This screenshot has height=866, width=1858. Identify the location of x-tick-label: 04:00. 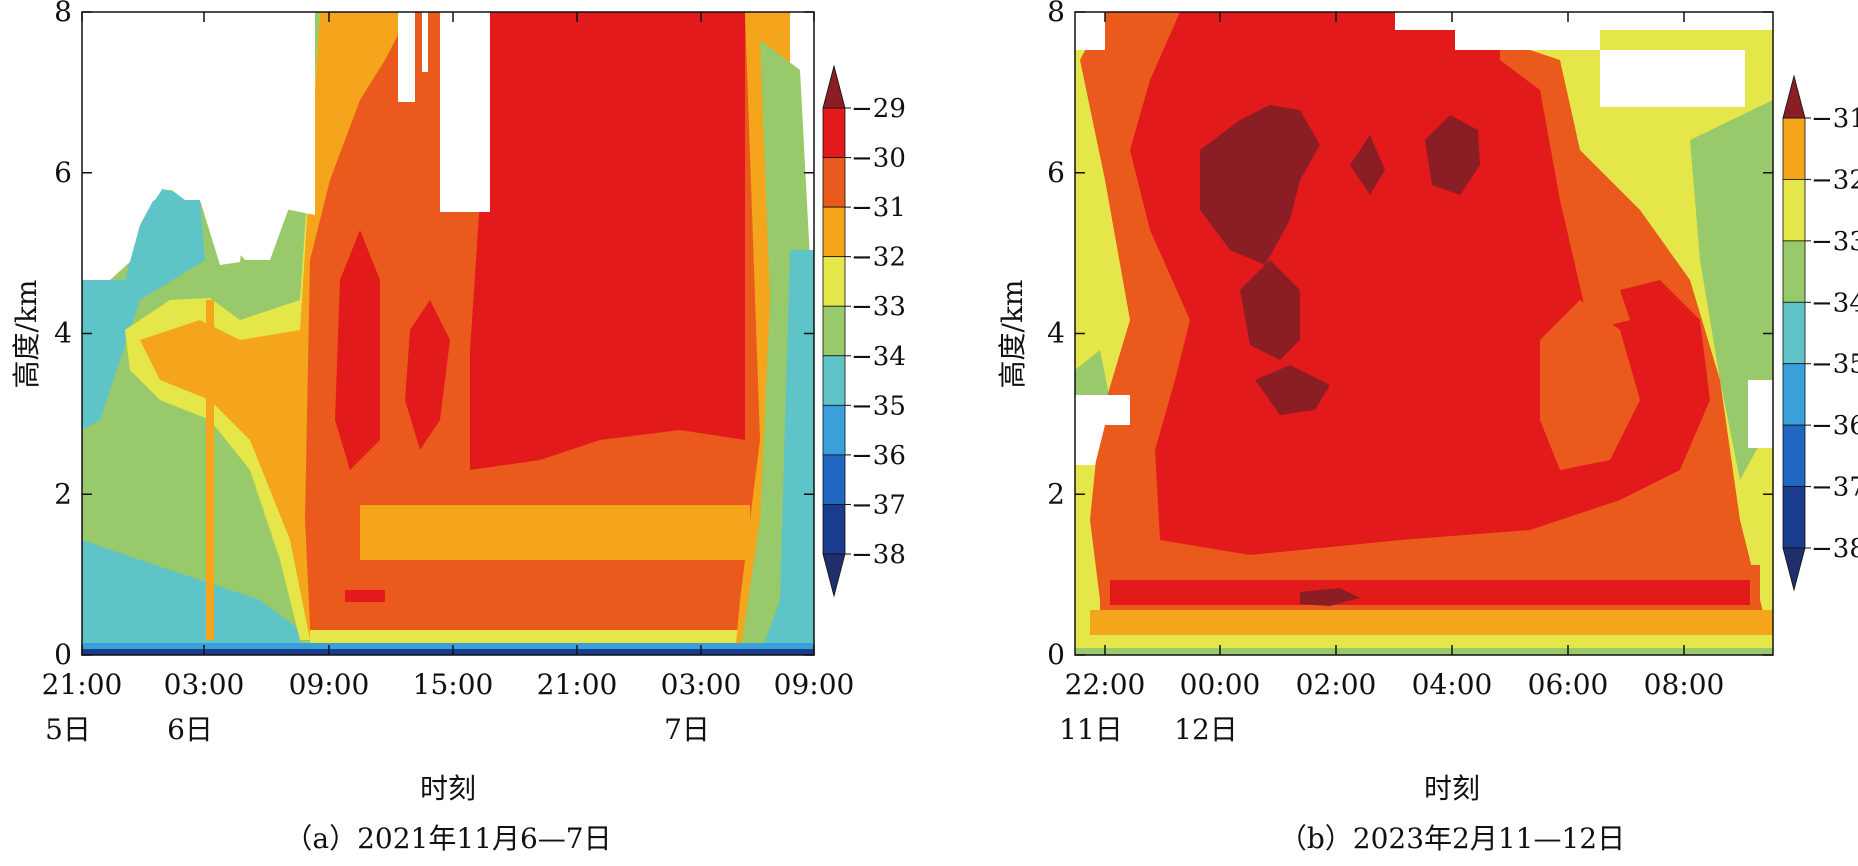
(1452, 684).